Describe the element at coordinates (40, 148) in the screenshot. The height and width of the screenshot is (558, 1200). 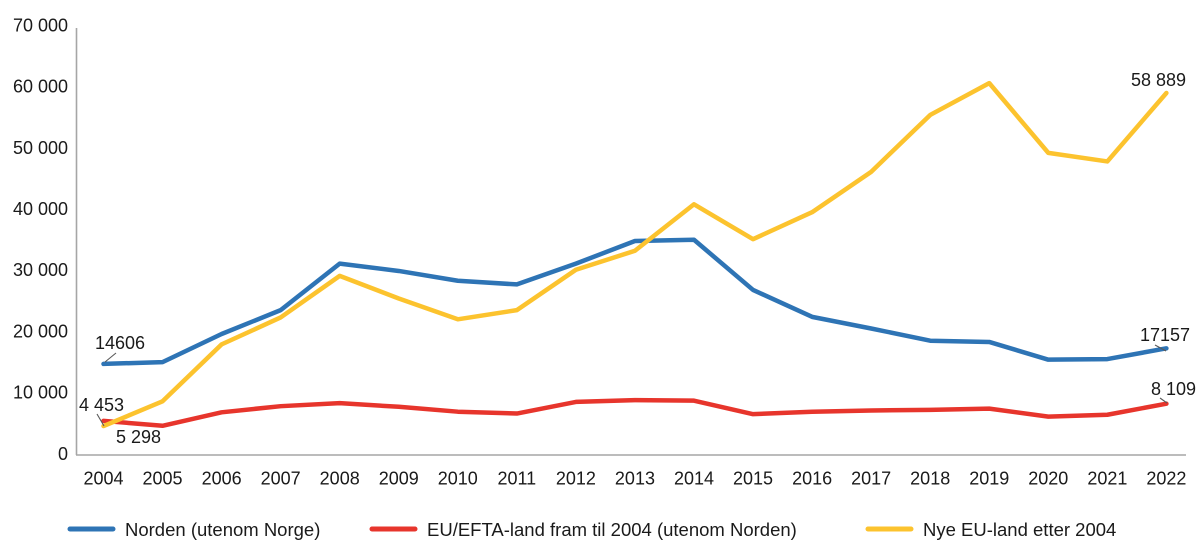
I see `y-tick-label: 50 000` at that location.